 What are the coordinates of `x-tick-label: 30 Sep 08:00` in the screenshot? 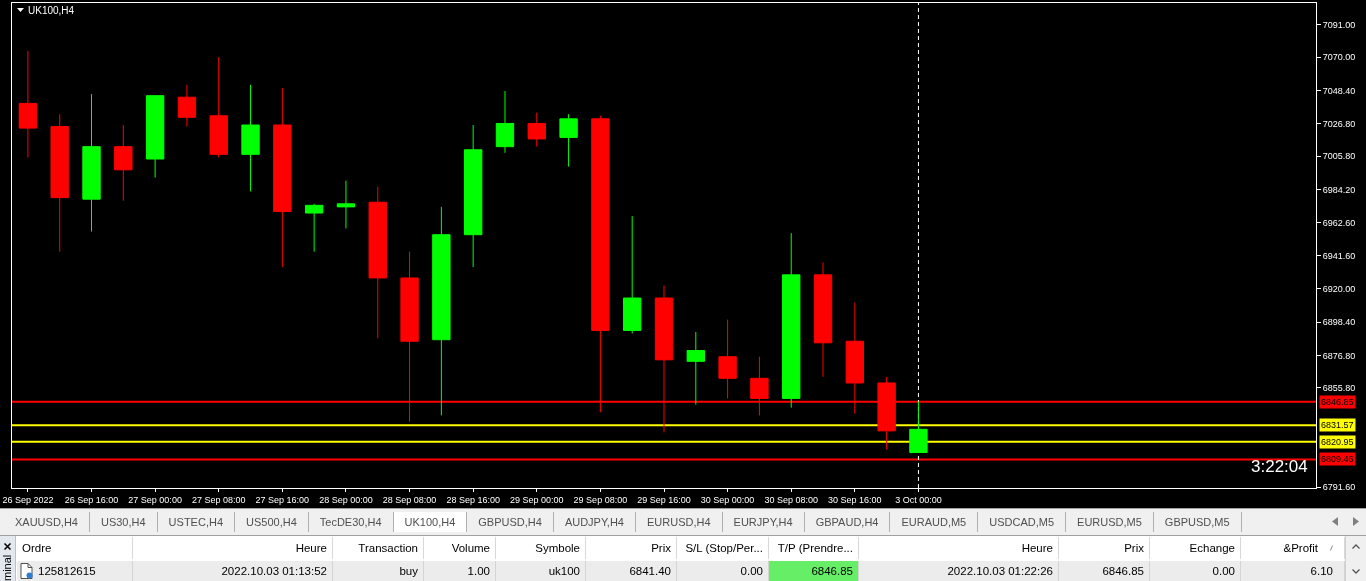 It's located at (791, 499).